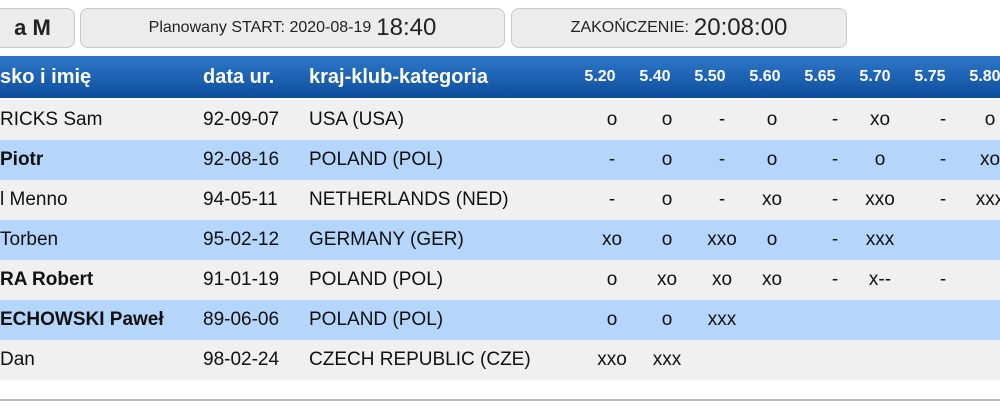  I want to click on birth-date: 92-08-16, so click(241, 159).